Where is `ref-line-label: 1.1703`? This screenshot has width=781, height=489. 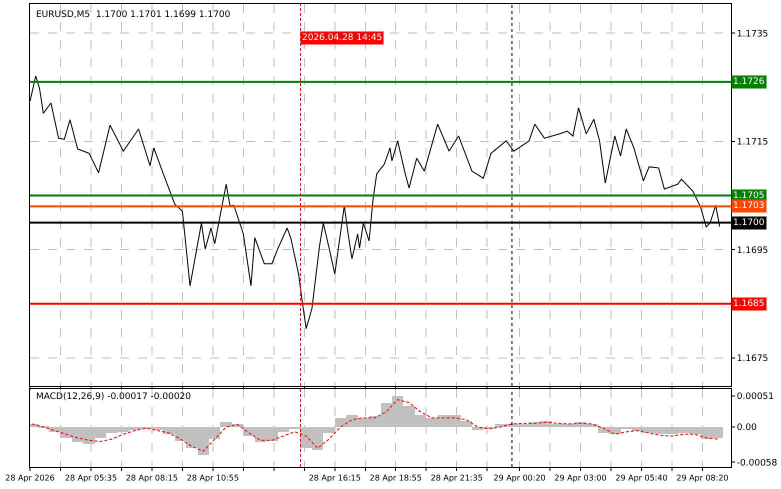
ref-line-label: 1.1703 is located at coordinates (748, 206).